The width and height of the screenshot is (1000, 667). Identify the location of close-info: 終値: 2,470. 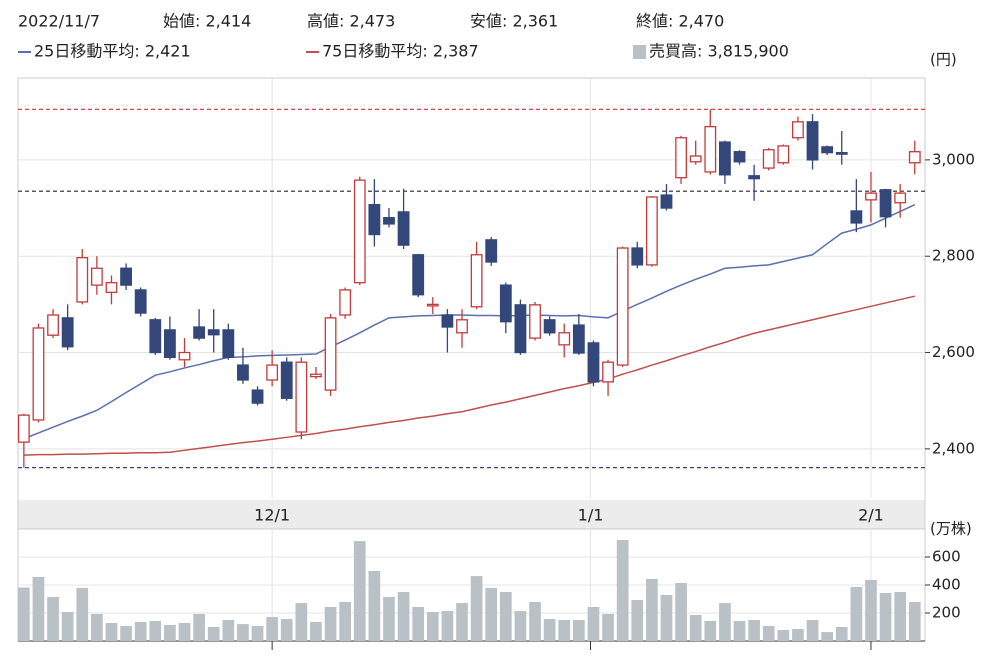
(680, 21).